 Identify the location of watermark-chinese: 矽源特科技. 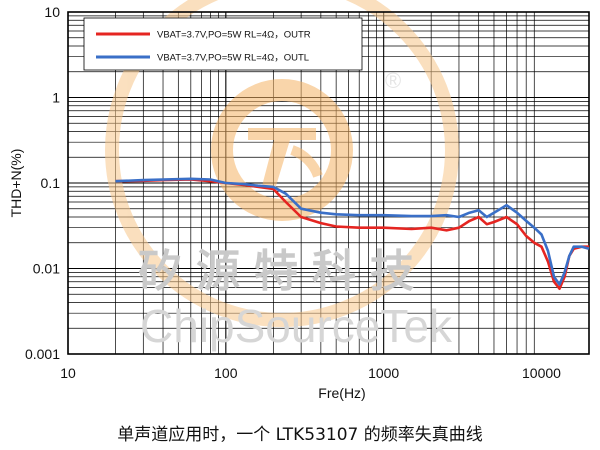
(283, 271).